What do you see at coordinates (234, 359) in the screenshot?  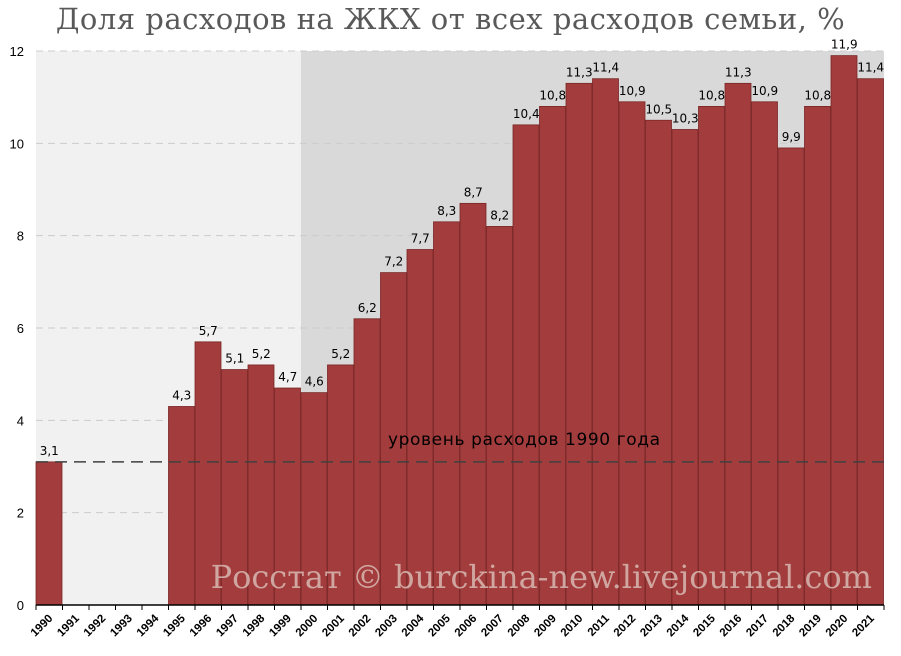 I see `data-label: 5,1` at bounding box center [234, 359].